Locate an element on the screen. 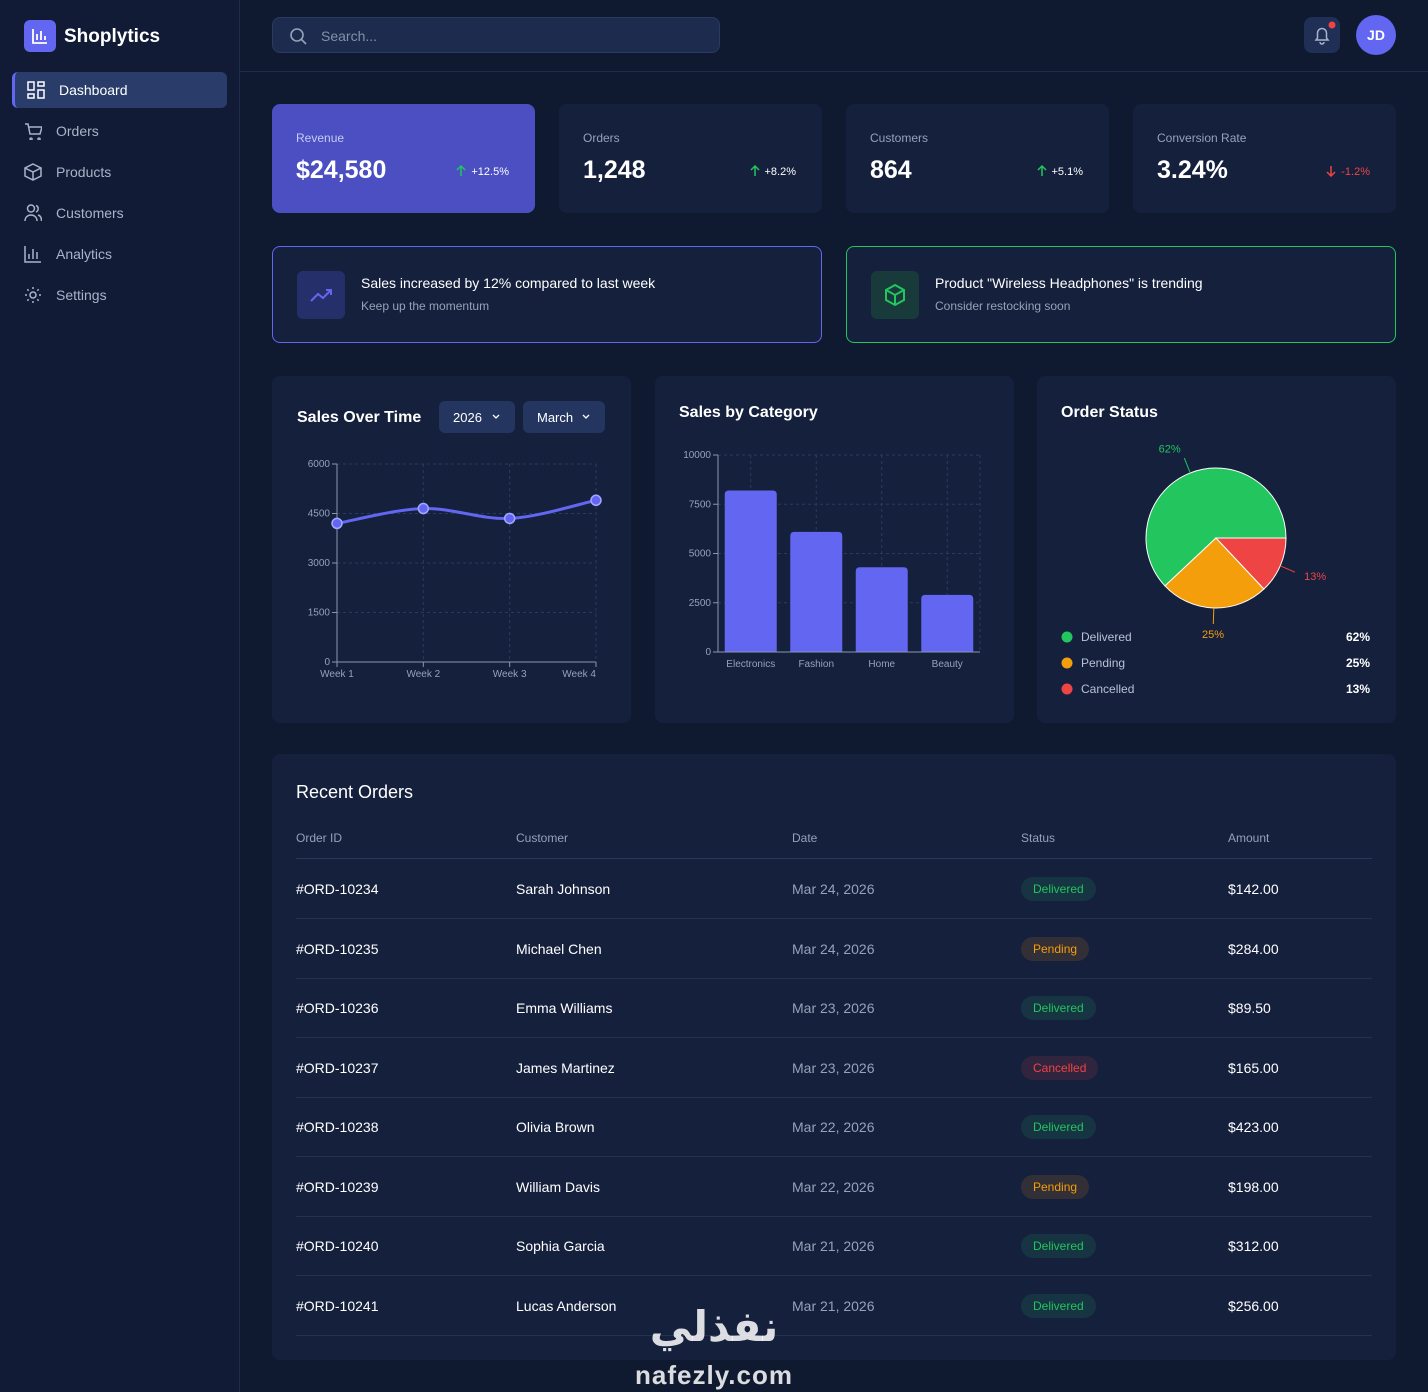 This screenshot has height=1392, width=1428. filter-value: 2026 is located at coordinates (467, 417).